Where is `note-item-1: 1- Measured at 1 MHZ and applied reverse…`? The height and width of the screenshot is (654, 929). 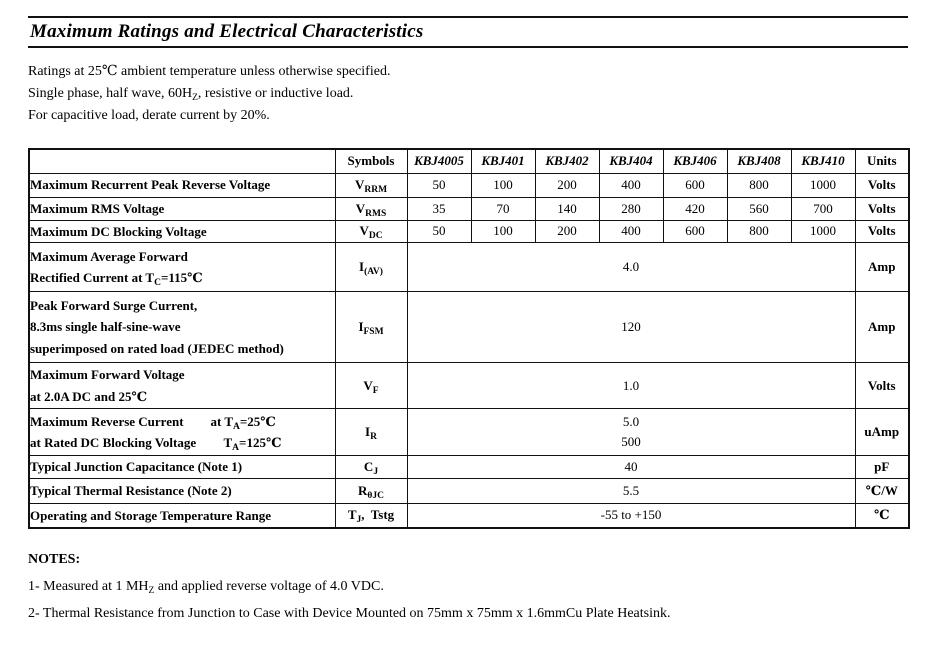 note-item-1: 1- Measured at 1 MHZ and applied reverse… is located at coordinates (206, 587).